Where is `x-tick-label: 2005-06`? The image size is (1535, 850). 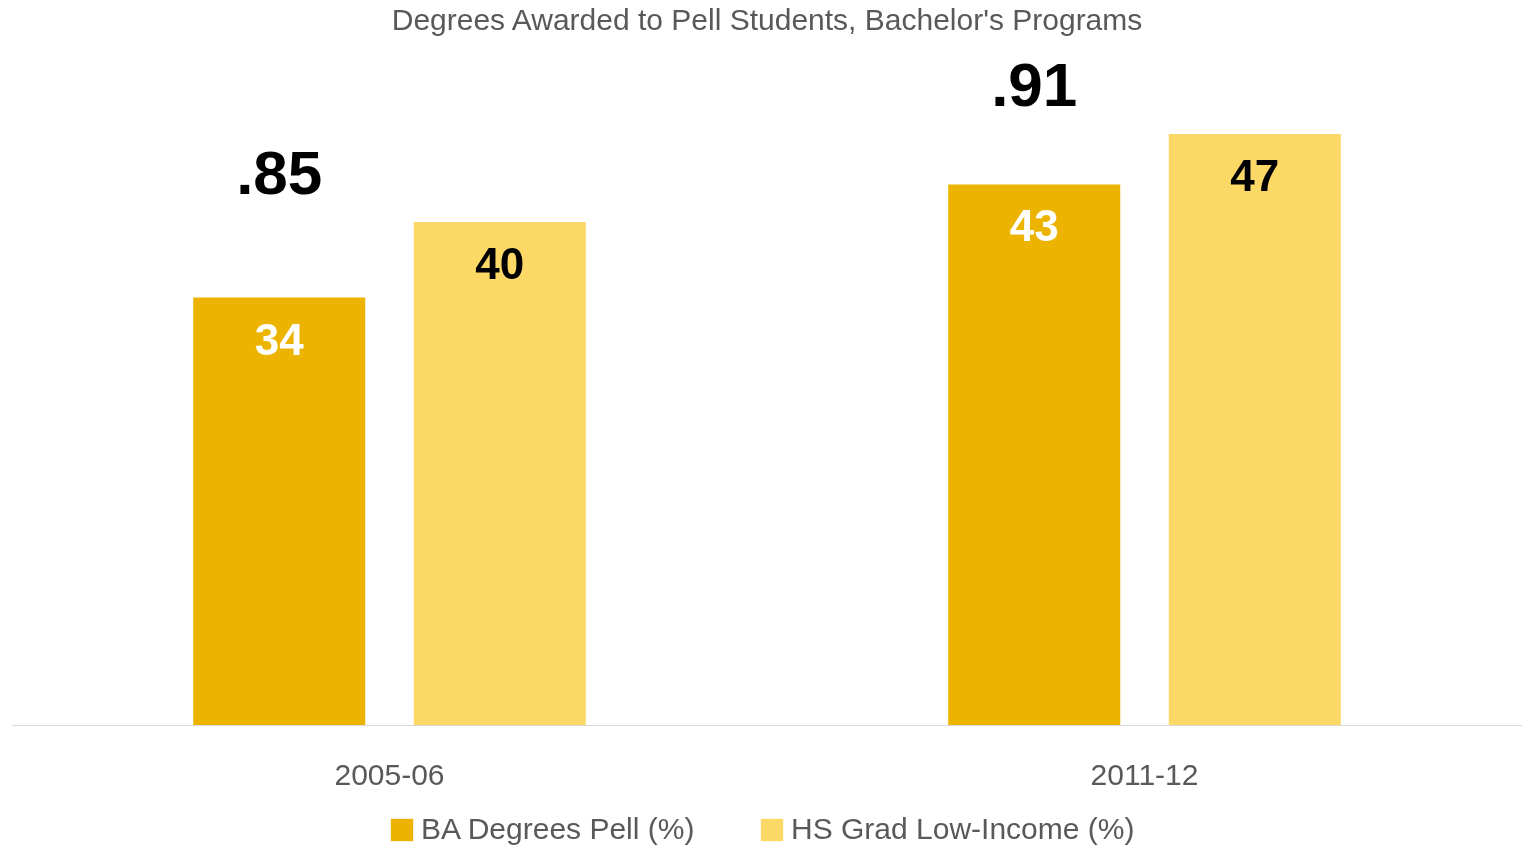 x-tick-label: 2005-06 is located at coordinates (389, 774).